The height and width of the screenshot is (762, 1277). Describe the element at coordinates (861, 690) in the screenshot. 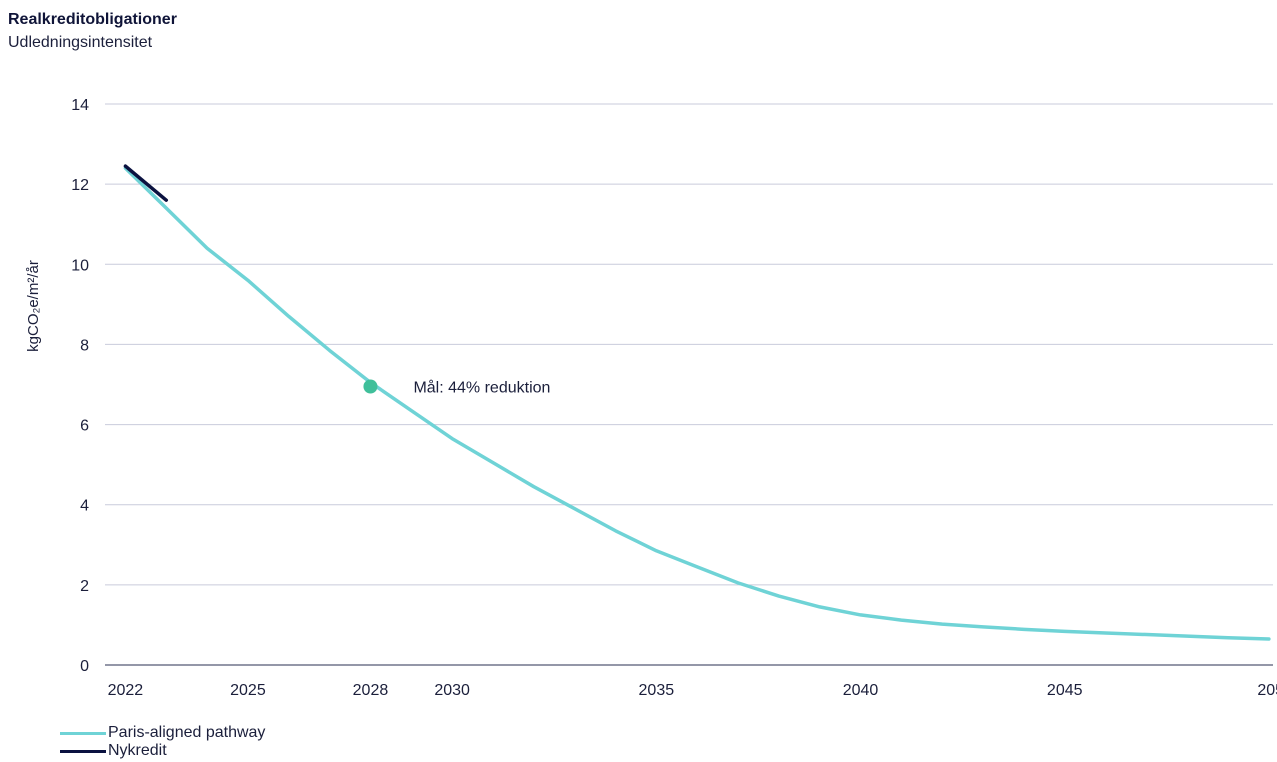

I see `x-tick-label: 2040` at that location.